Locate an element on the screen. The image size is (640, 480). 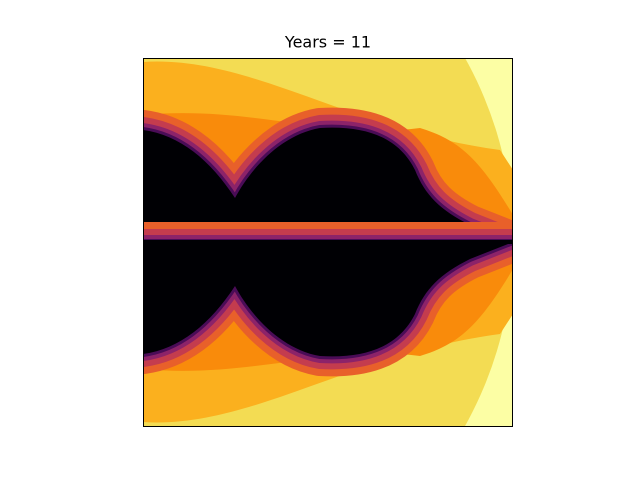
plot-title: Years = 11 is located at coordinates (327, 42).